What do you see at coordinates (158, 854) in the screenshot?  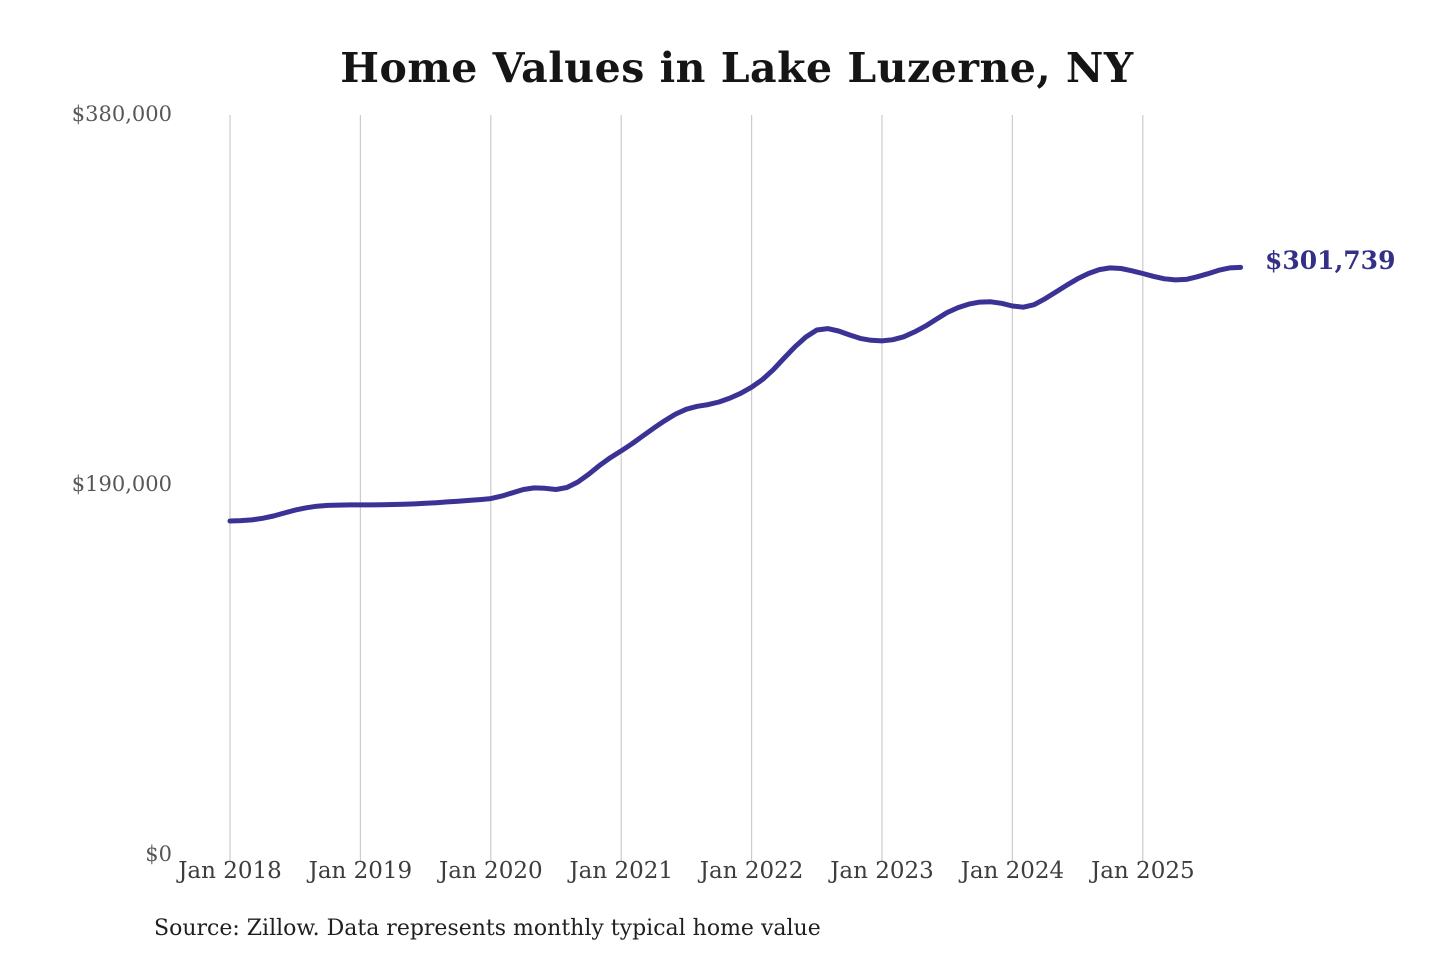 I see `y-axis-tick-label: $0` at bounding box center [158, 854].